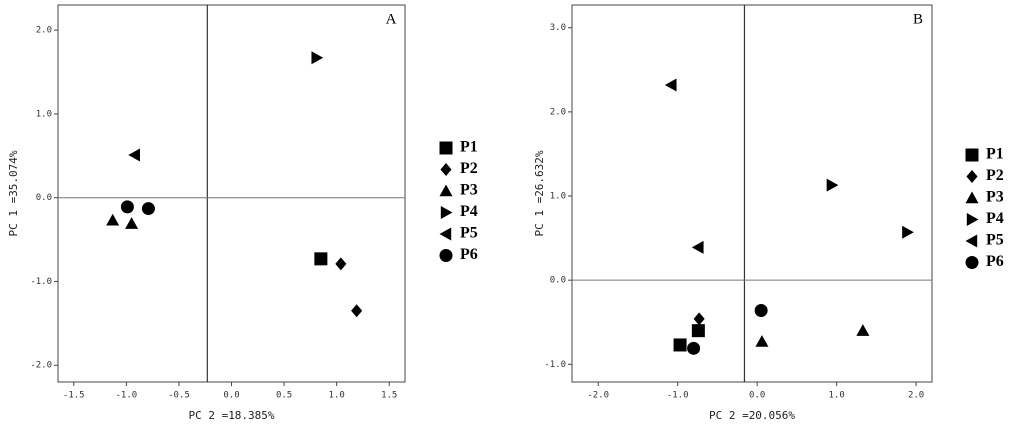  I want to click on x-tick-label: -2.0, so click(598, 396).